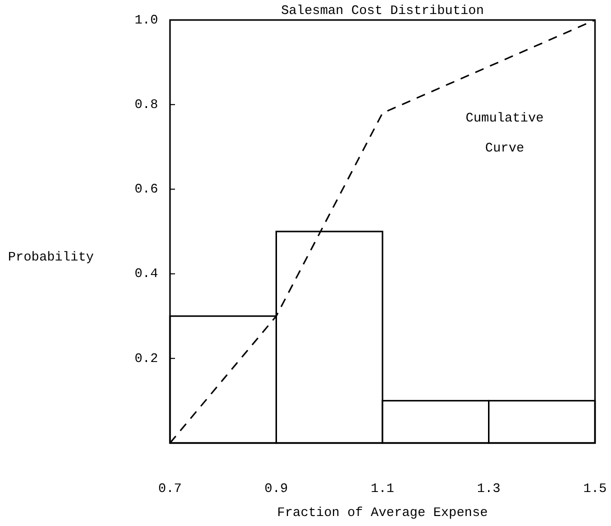 Image resolution: width=611 pixels, height=526 pixels. I want to click on y-tick-label: 0.6, so click(146, 189).